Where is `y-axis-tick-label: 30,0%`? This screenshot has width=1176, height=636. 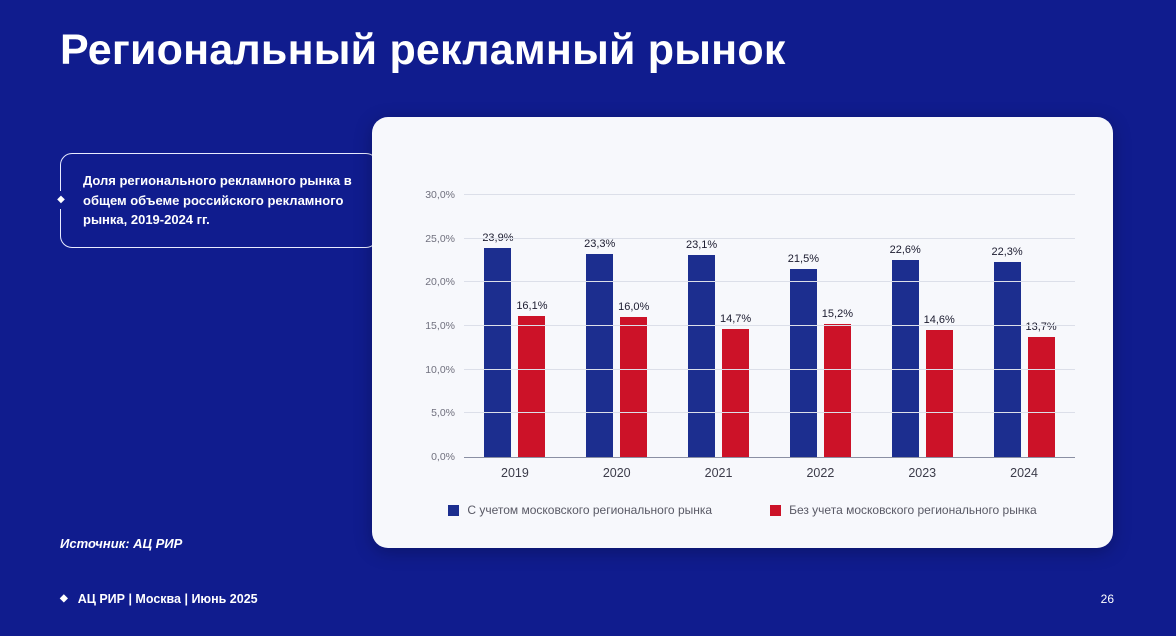 y-axis-tick-label: 30,0% is located at coordinates (440, 195).